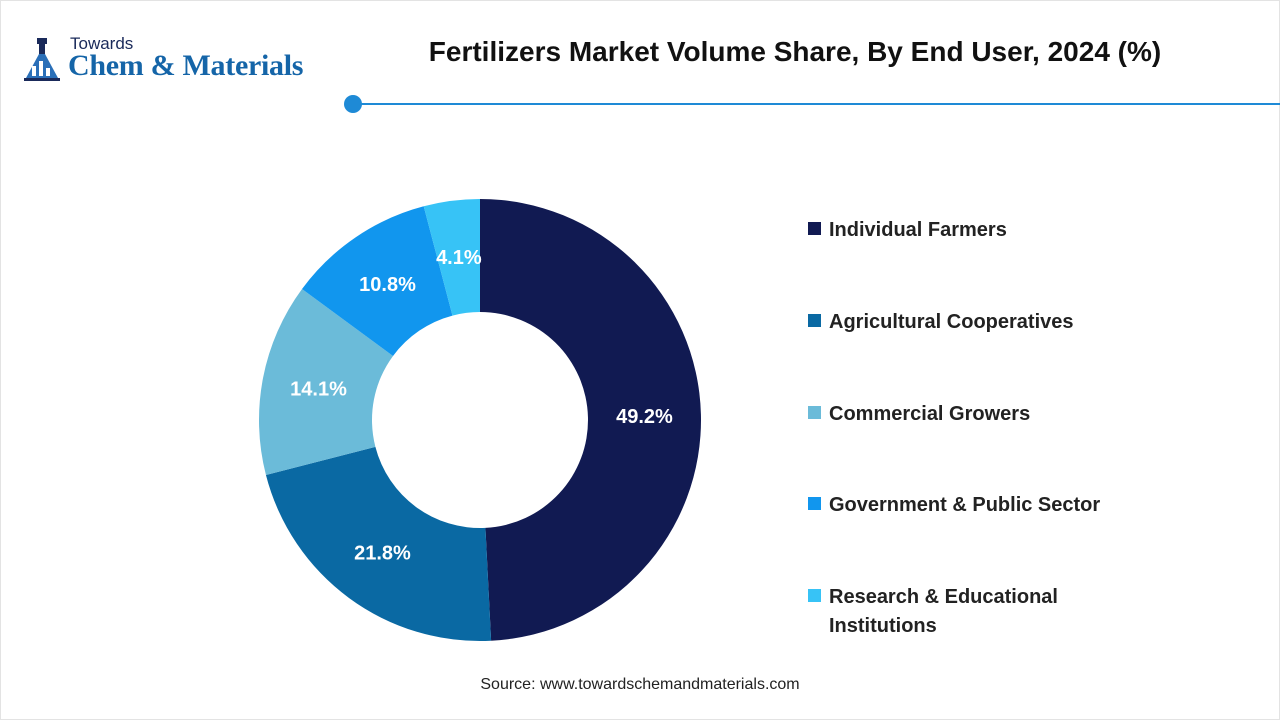  What do you see at coordinates (930, 414) in the screenshot?
I see `legend-label: Commercial Growers` at bounding box center [930, 414].